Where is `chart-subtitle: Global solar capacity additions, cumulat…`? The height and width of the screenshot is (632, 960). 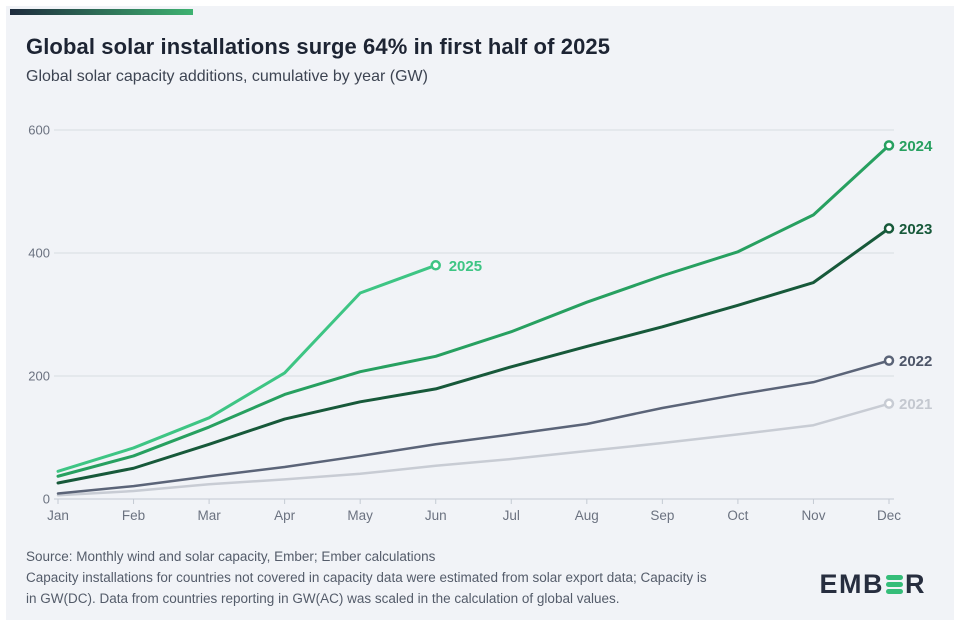
chart-subtitle: Global solar capacity additions, cumulat… is located at coordinates (227, 76).